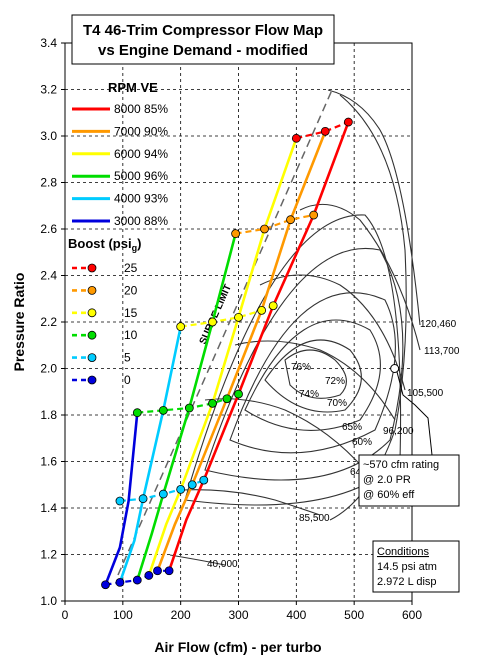 Image resolution: width=479 pixels, height=671 pixels. Describe the element at coordinates (123, 615) in the screenshot. I see `x-tick-label-100: 100` at that location.